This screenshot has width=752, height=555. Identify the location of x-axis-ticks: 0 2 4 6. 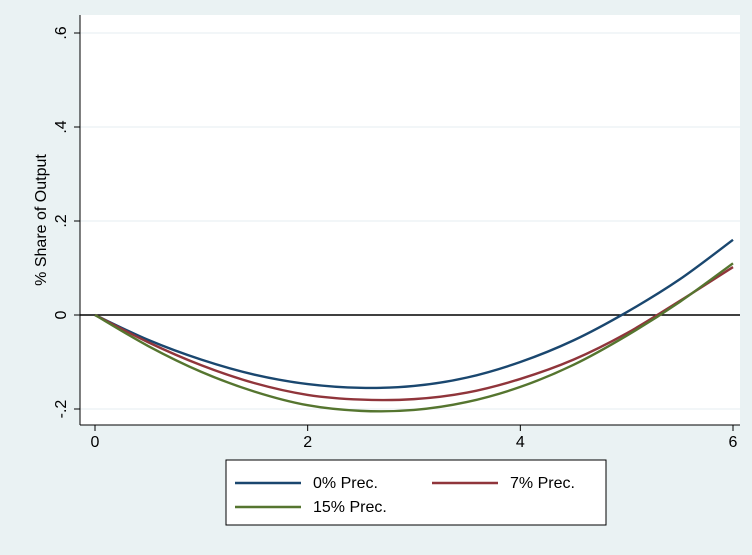
(414, 438).